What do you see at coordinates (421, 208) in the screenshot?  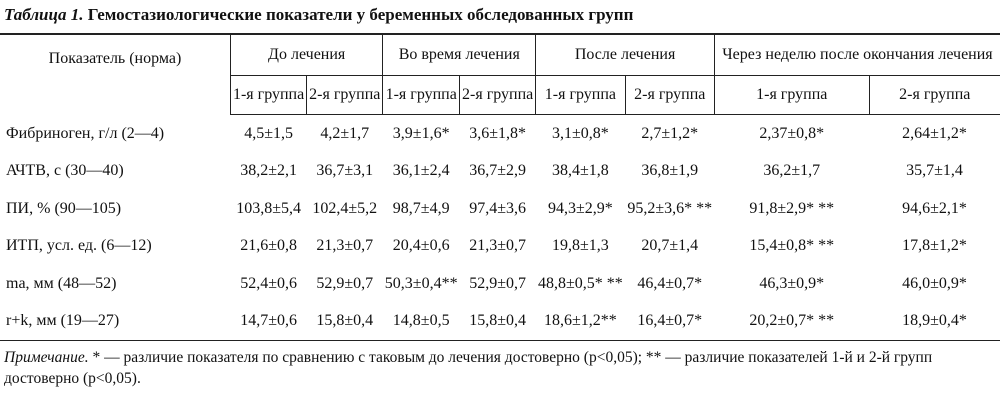 I see `cell-value: 98,7±4,9` at bounding box center [421, 208].